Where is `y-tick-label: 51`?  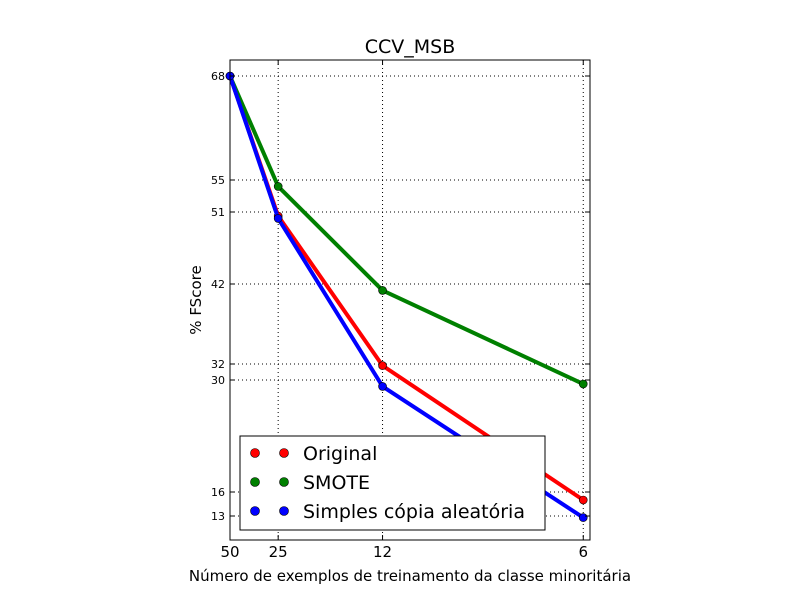
y-tick-label: 51 is located at coordinates (218, 212).